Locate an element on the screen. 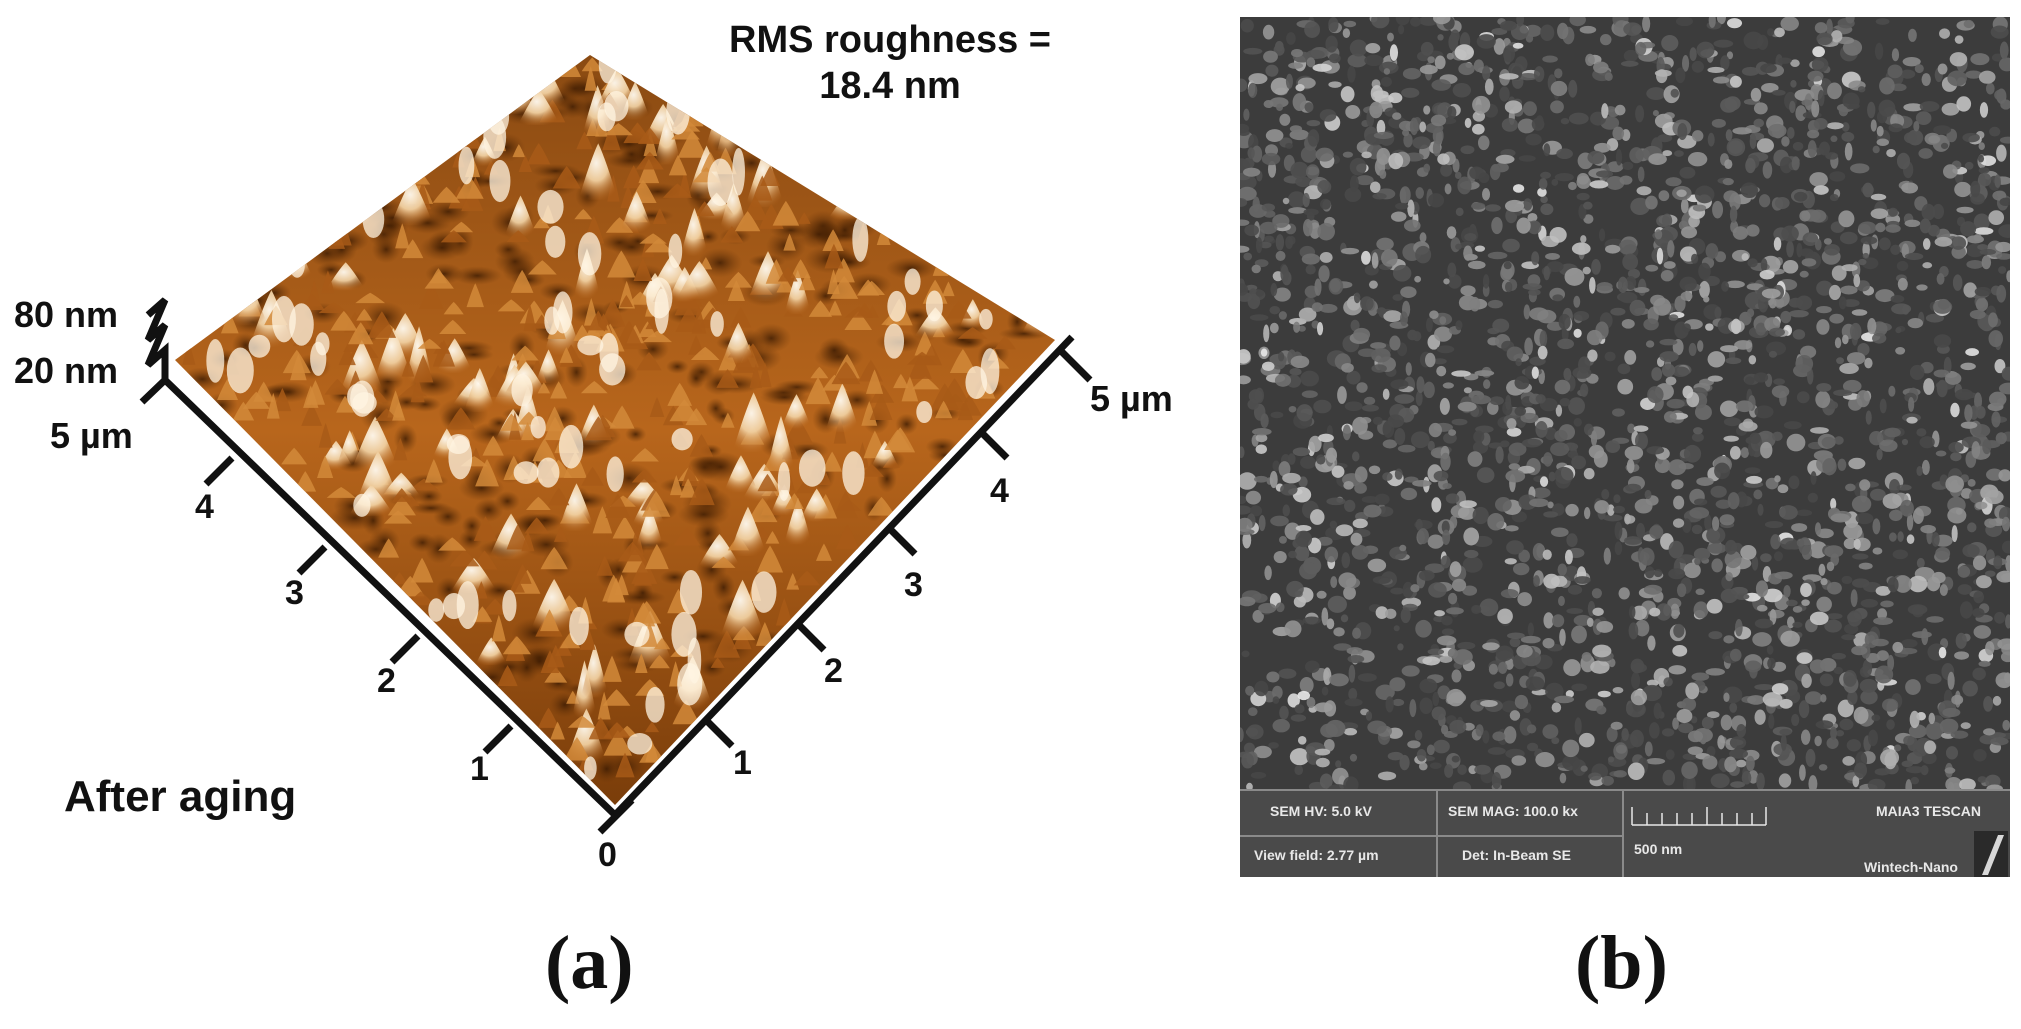 The width and height of the screenshot is (2021, 1029). left-tick-1: 1 is located at coordinates (479, 769).